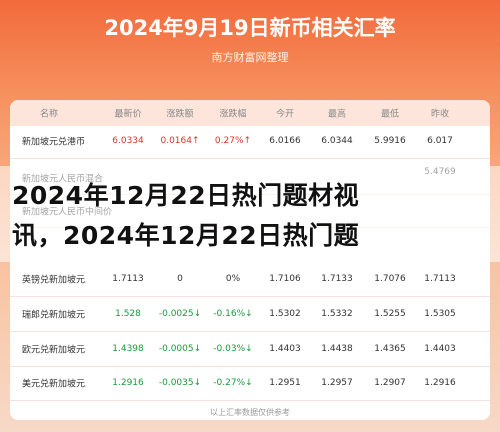  I want to click on cell-value: -0.16%↓, so click(233, 314).